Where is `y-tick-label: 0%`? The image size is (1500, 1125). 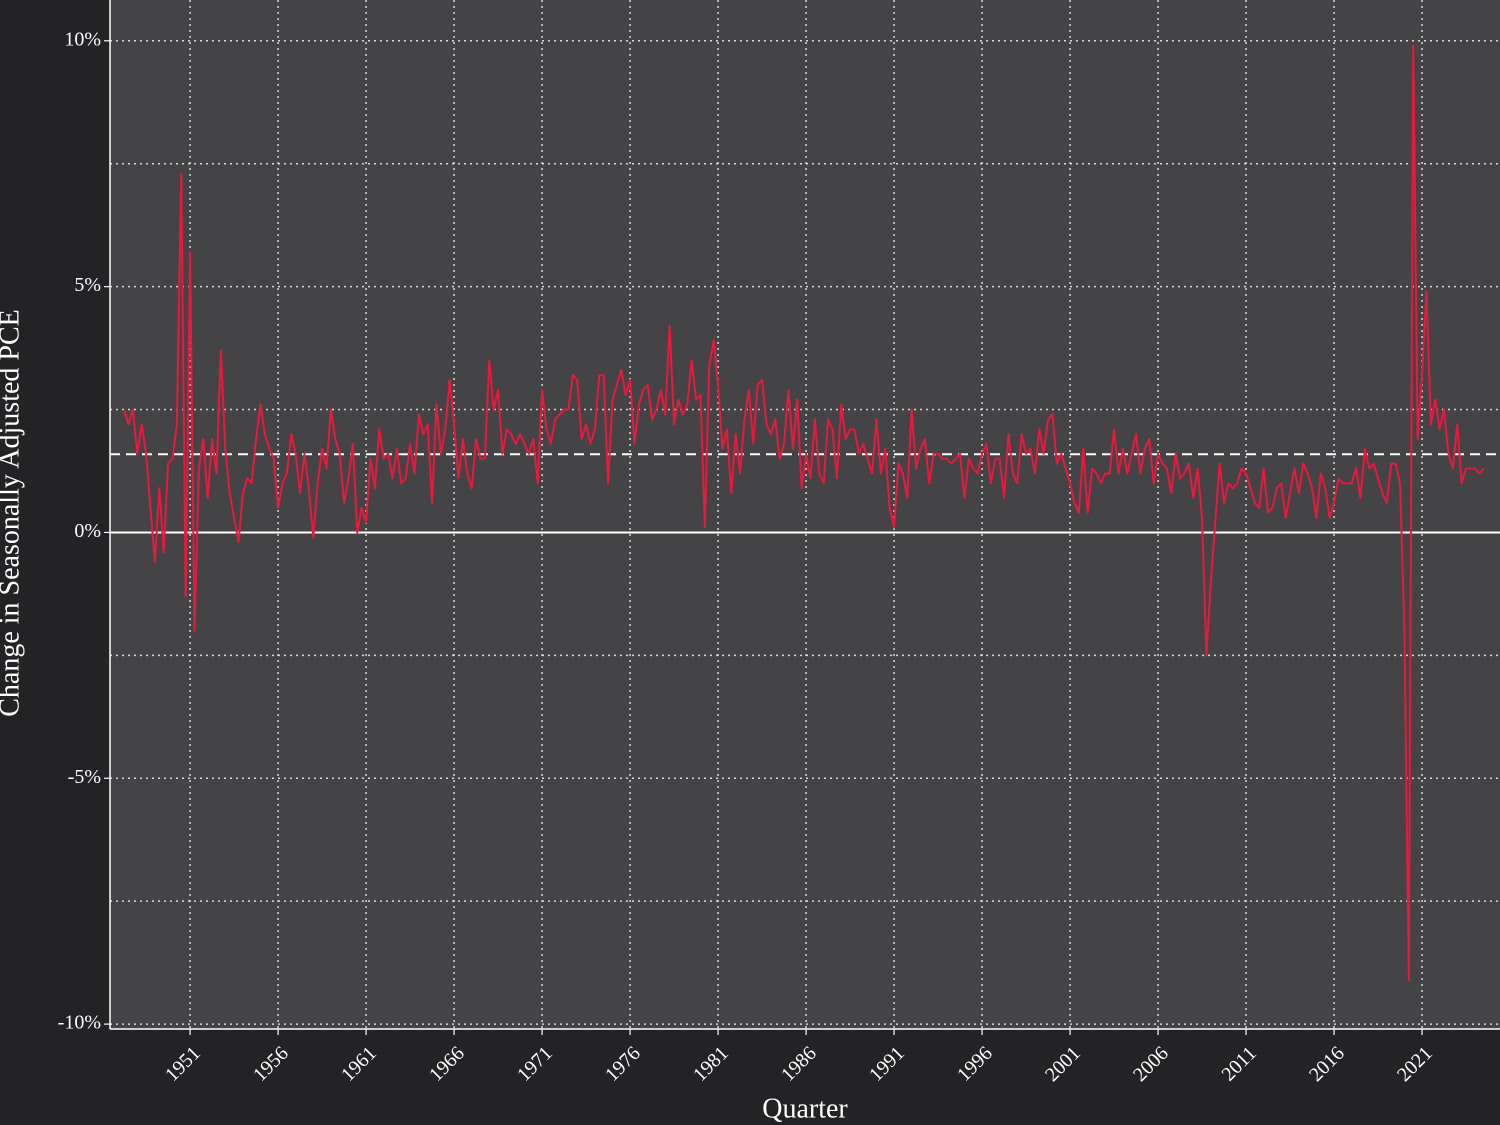
y-tick-label: 0% is located at coordinates (87, 531).